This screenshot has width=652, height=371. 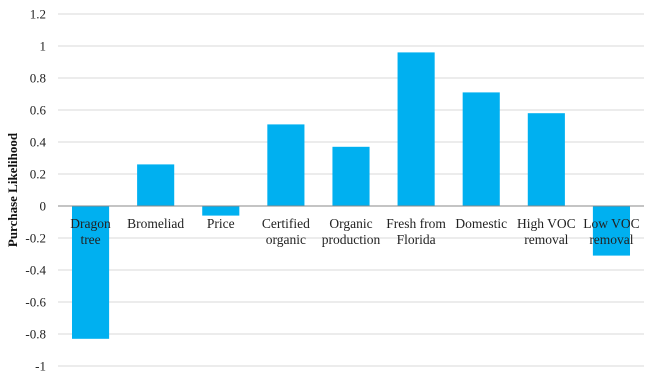 What do you see at coordinates (350, 223) in the screenshot?
I see `category-label-line: Organic` at bounding box center [350, 223].